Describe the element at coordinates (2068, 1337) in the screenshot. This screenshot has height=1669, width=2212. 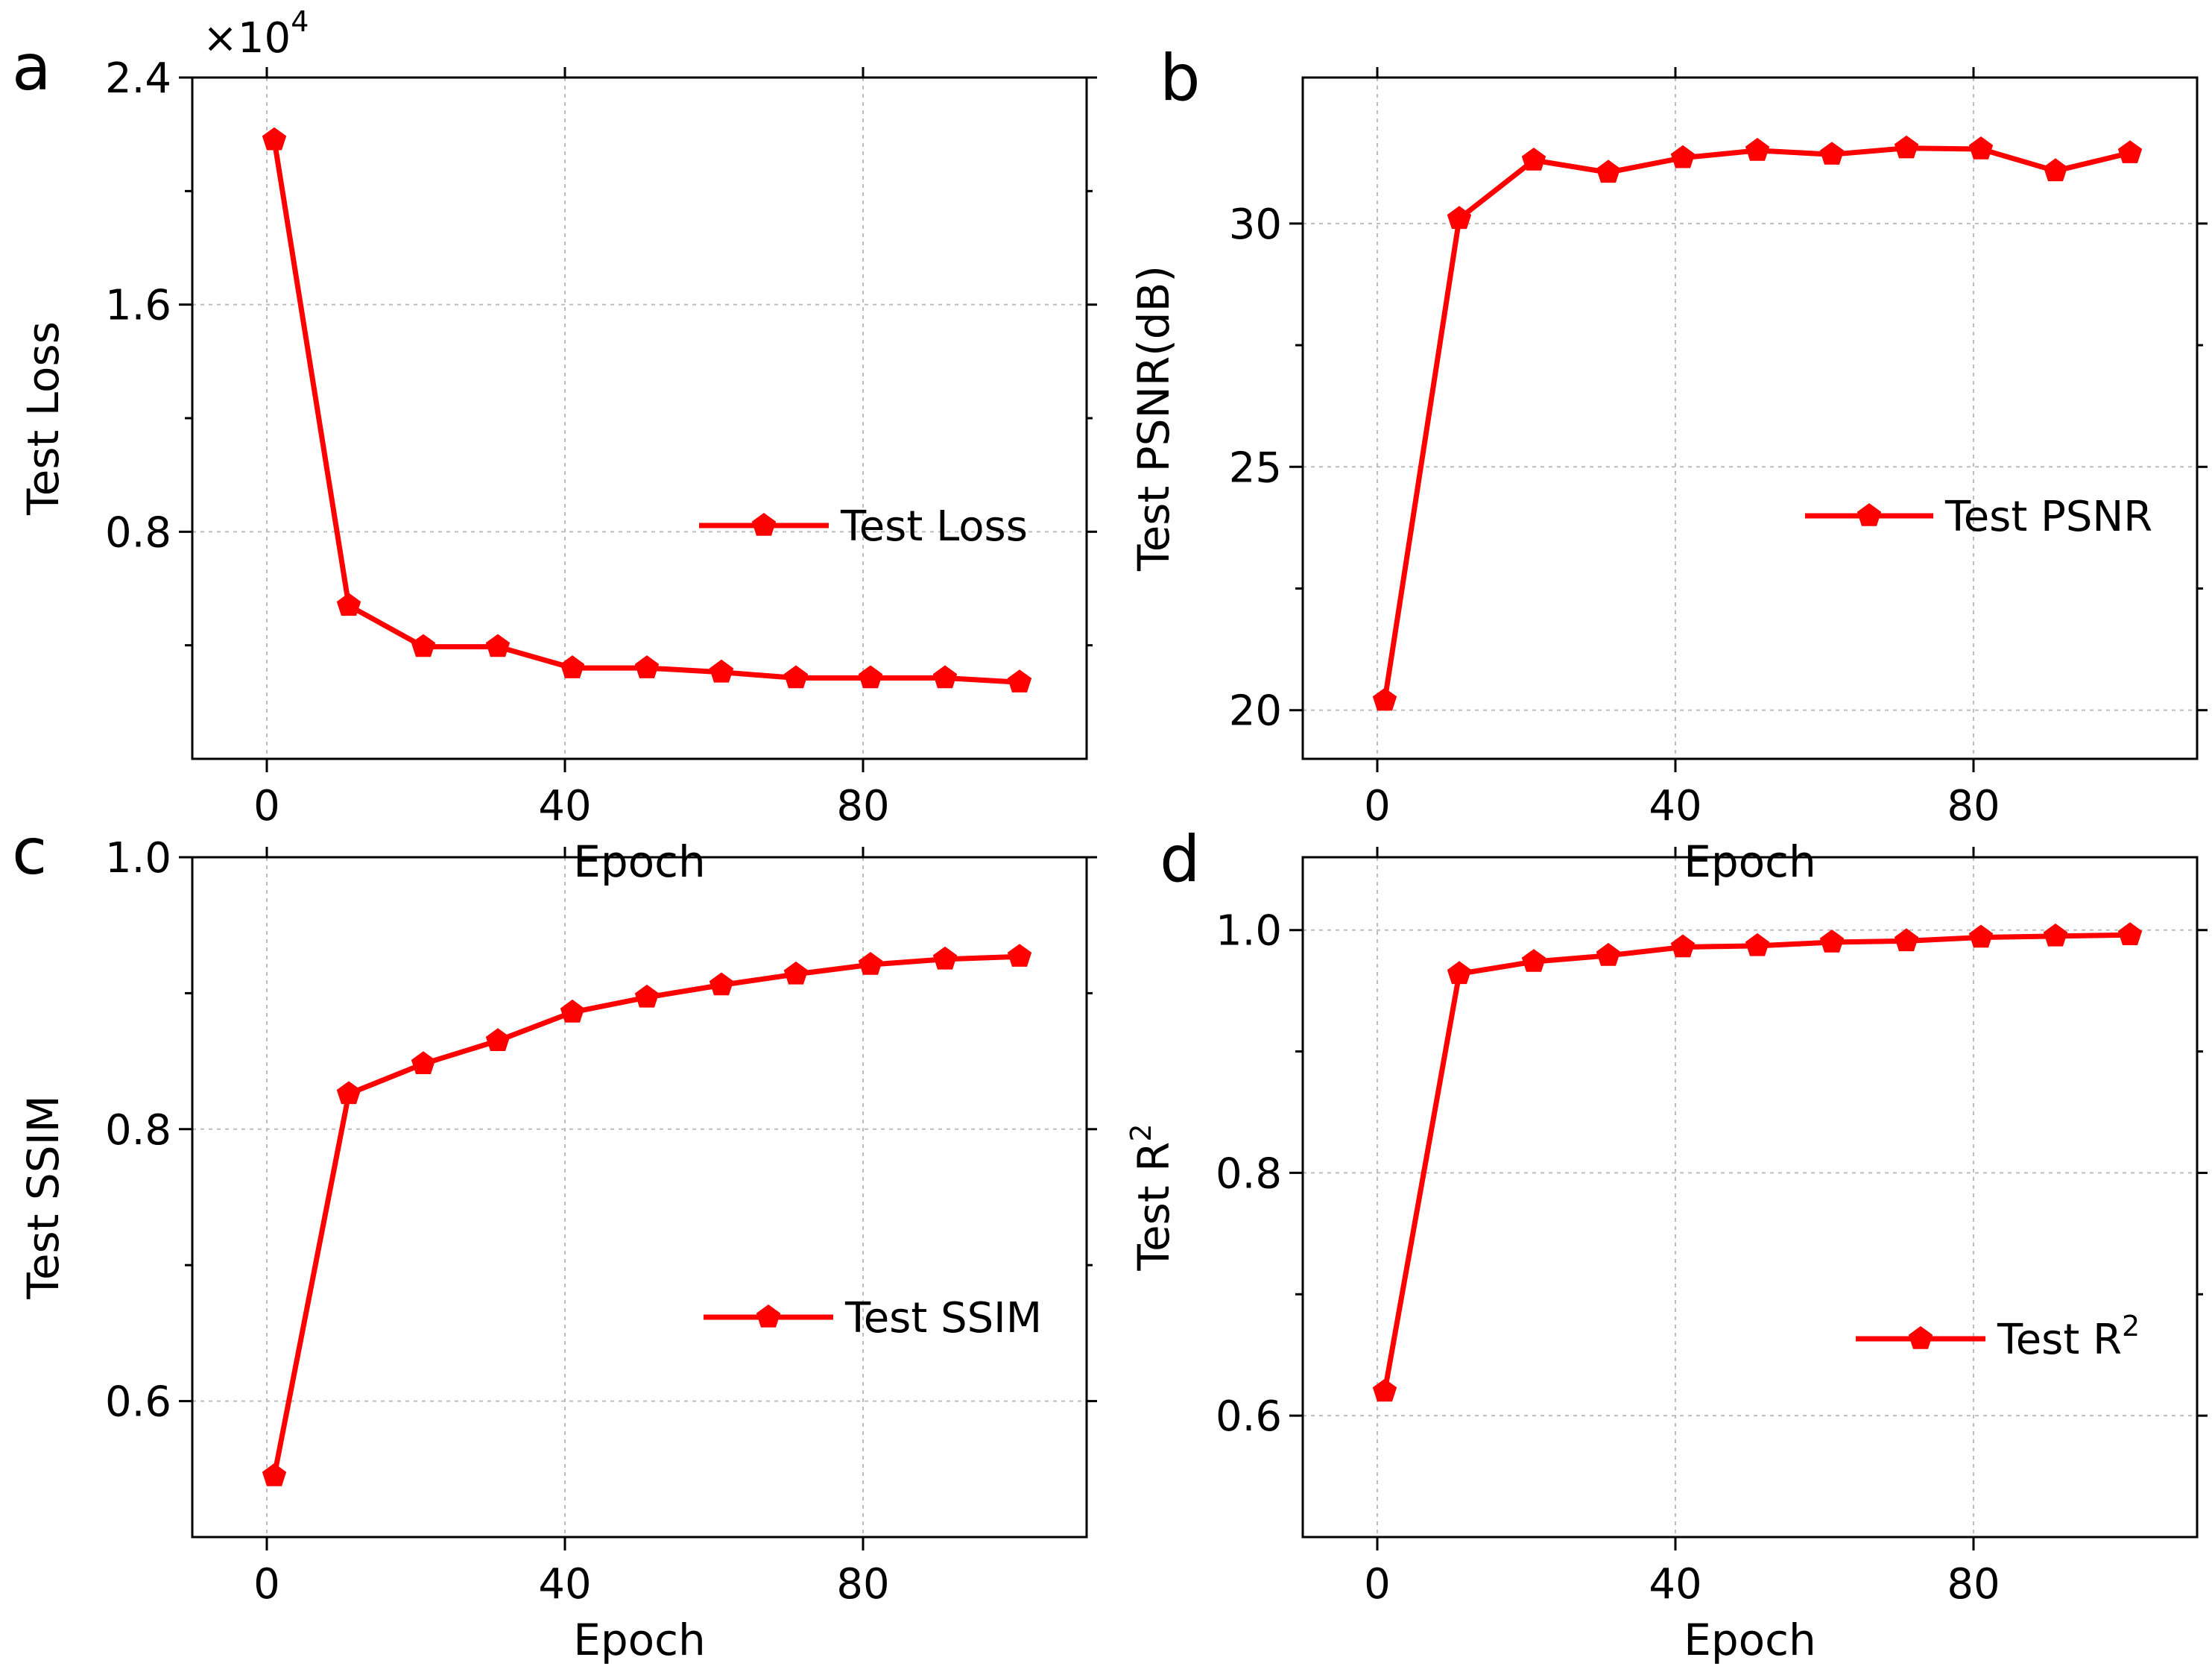
I see `legend-label: Test R2` at that location.